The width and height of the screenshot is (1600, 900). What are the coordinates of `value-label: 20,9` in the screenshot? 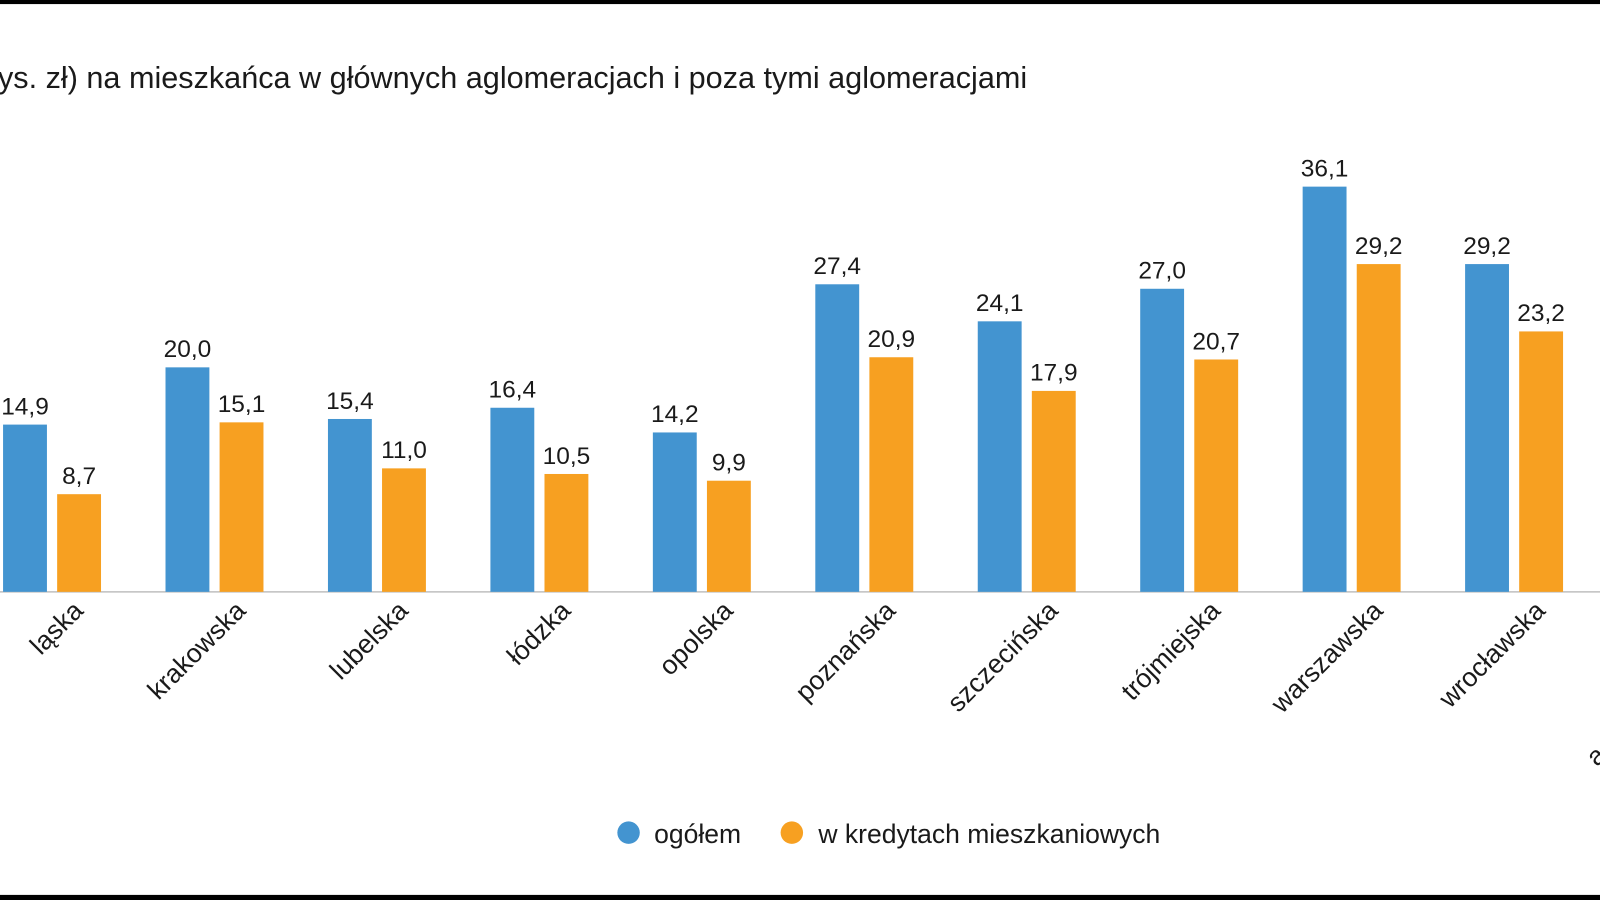 It's located at (892, 339).